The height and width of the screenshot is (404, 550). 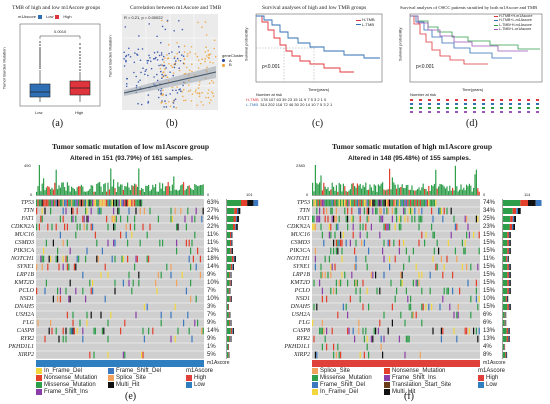 I want to click on legend-f-frame-shift-del: Frame_Shift_Del, so click(x=338, y=385).